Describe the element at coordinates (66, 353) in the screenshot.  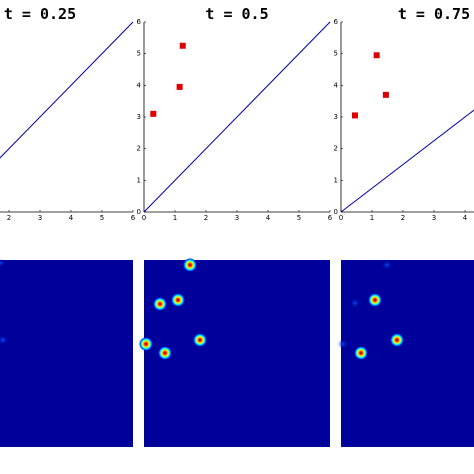
I see `heatmap` at that location.